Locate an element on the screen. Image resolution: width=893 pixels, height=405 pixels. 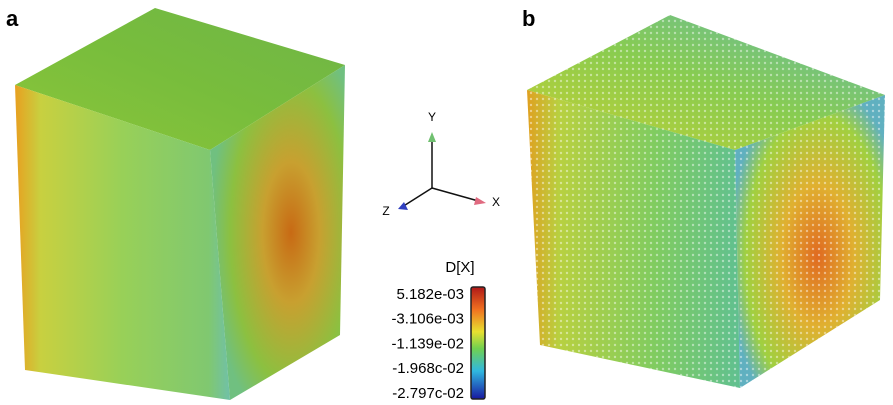
colorbar-tick-label: -3.106e-03 is located at coordinates (427, 319).